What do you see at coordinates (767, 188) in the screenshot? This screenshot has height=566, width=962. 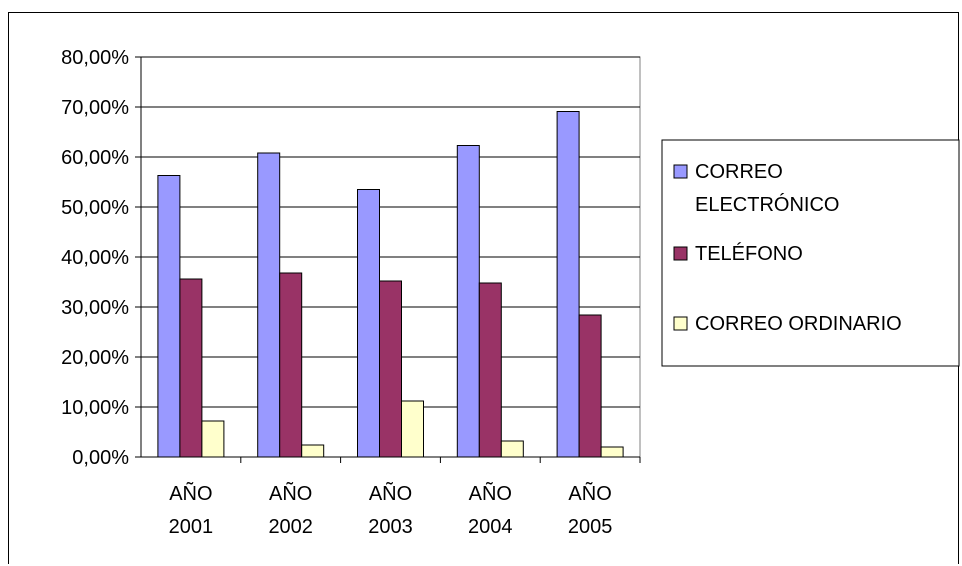 I see `legend-label: CORREO ELECTRÓNICO` at bounding box center [767, 188].